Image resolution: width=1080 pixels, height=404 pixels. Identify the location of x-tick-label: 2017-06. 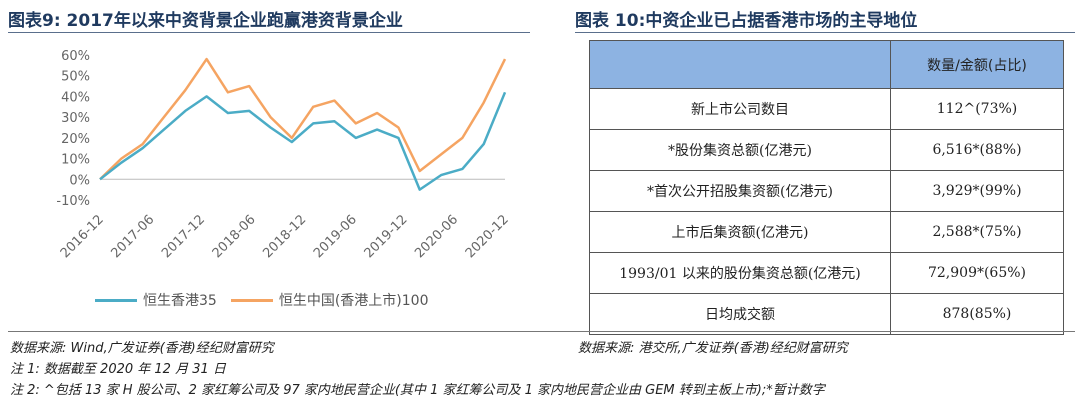
(132, 236).